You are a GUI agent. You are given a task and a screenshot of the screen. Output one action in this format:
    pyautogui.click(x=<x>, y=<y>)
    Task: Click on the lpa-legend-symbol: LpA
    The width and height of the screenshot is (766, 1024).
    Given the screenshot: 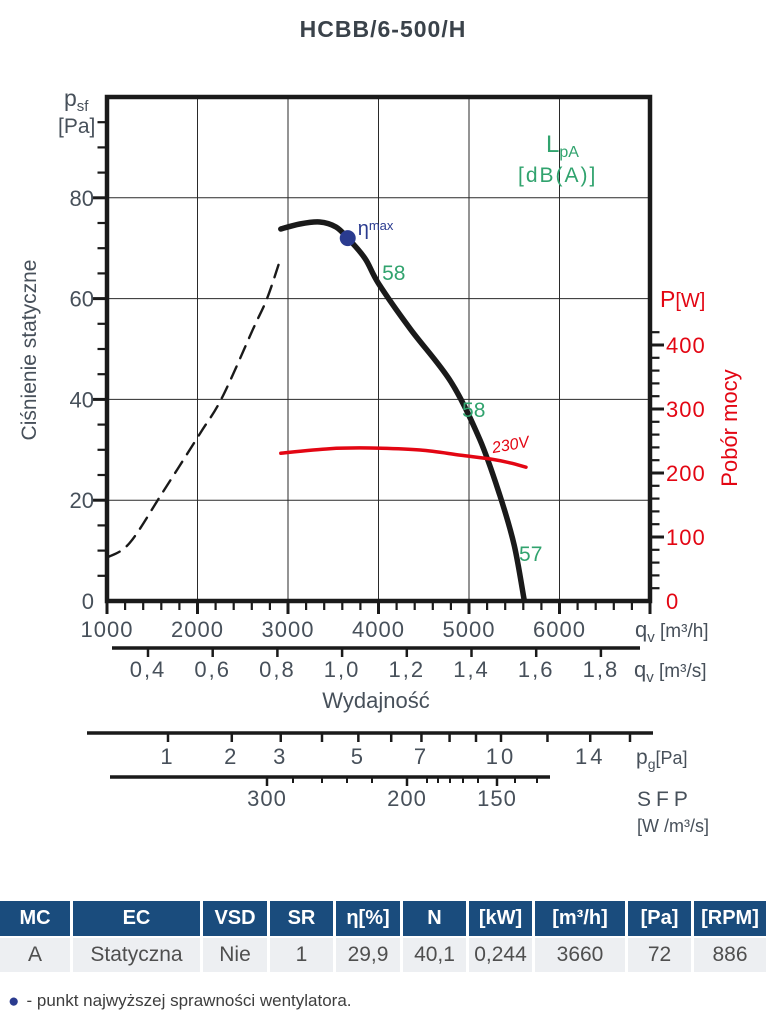 What is the action you would take?
    pyautogui.click(x=562, y=146)
    